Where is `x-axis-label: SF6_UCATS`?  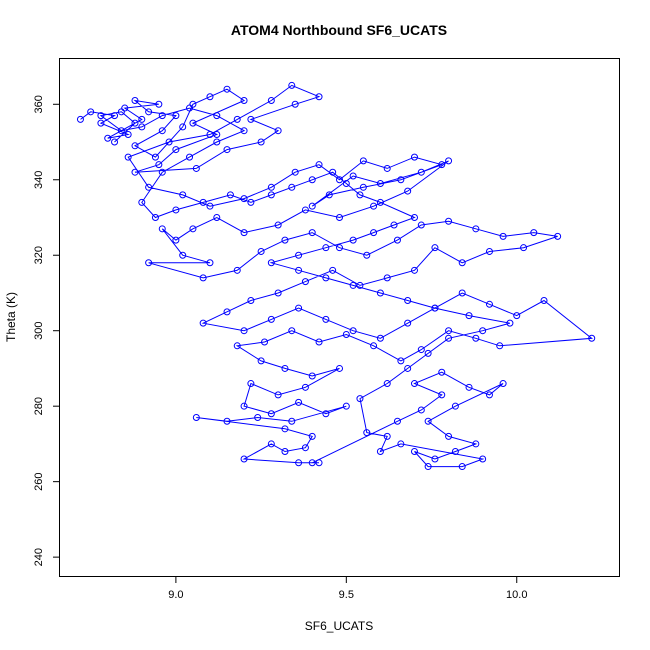 x-axis-label: SF6_UCATS is located at coordinates (339, 626).